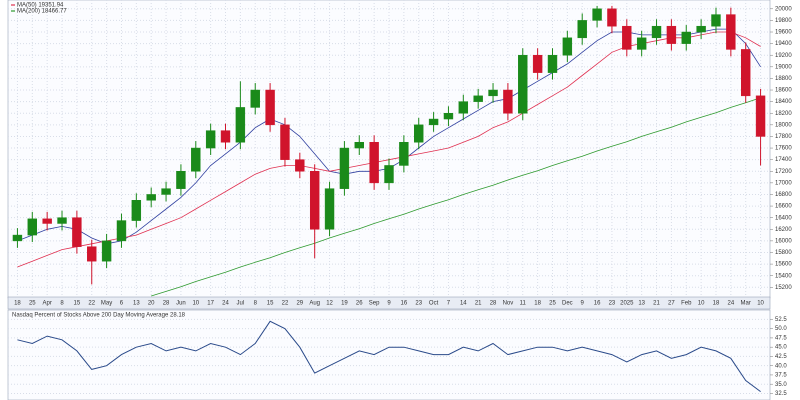 The image size is (800, 400). What do you see at coordinates (42, 12) in the screenshot?
I see `legend-label: MA(200) 18466.77` at bounding box center [42, 12].